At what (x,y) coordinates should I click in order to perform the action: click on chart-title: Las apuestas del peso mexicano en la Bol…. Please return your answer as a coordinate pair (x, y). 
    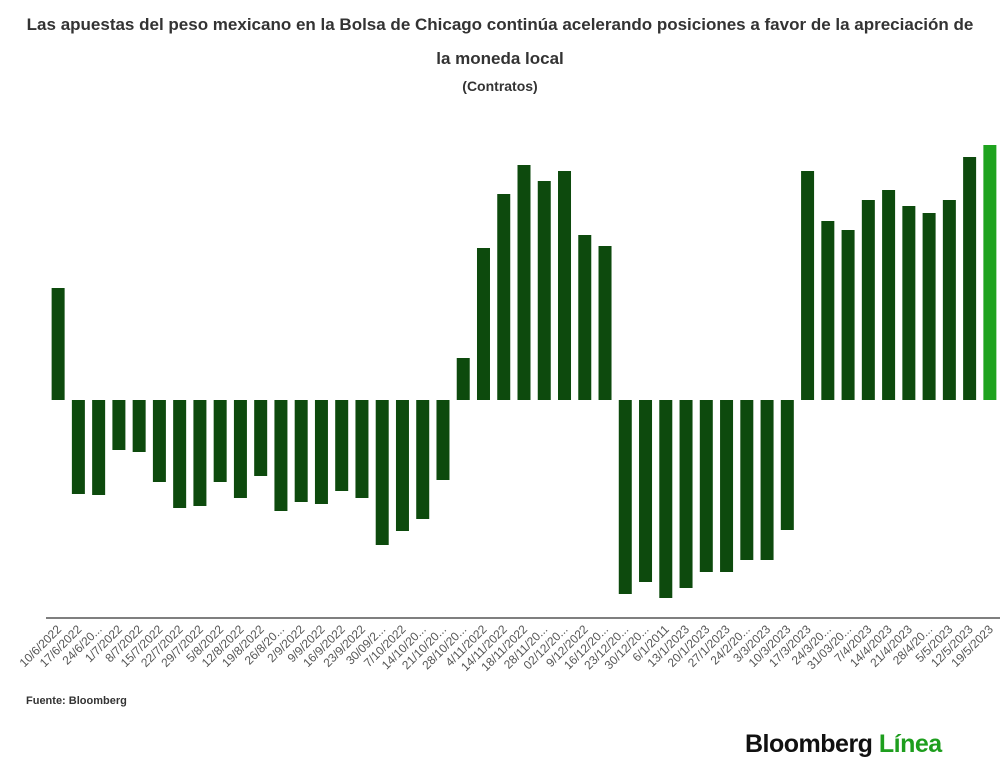
    Looking at the image, I should click on (500, 41).